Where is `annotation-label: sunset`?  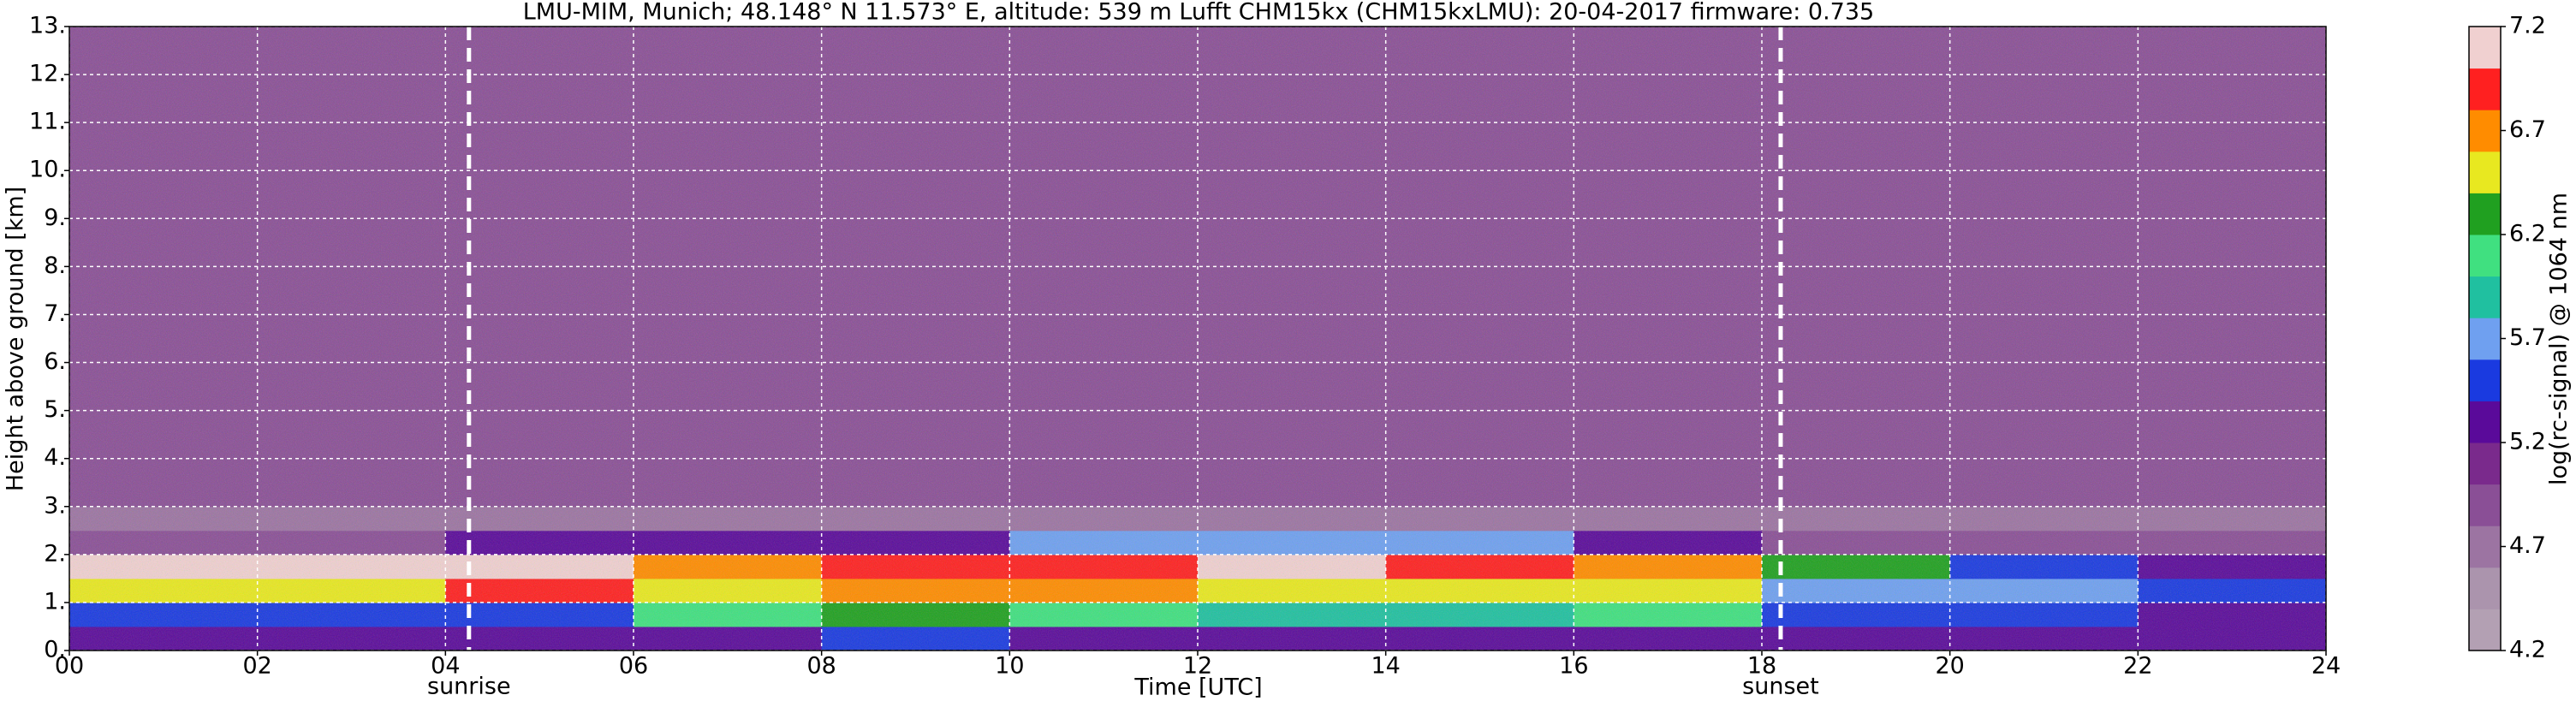 annotation-label: sunset is located at coordinates (1780, 687).